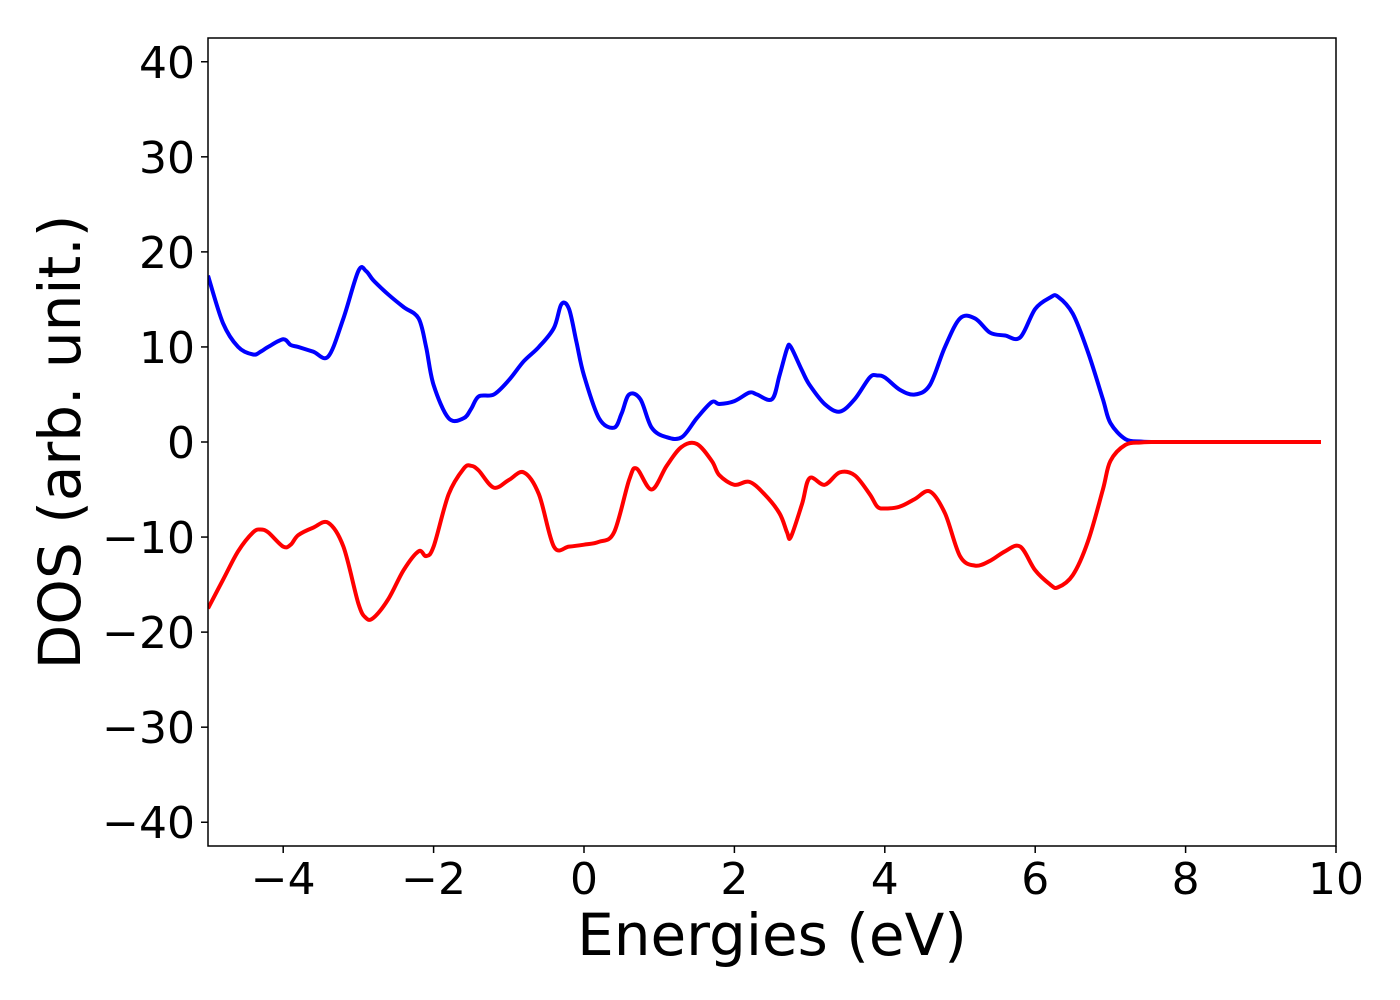 The width and height of the screenshot is (1400, 1000). I want to click on y-tick-label: 20, so click(167, 253).